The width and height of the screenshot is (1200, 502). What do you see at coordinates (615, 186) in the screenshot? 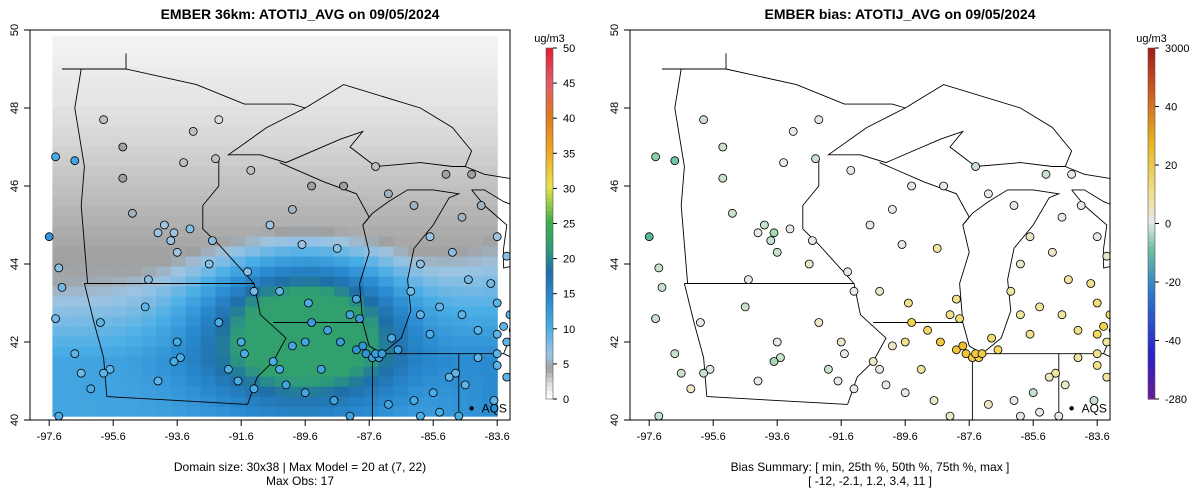
I see `right-y-tick-label: 46` at bounding box center [615, 186].